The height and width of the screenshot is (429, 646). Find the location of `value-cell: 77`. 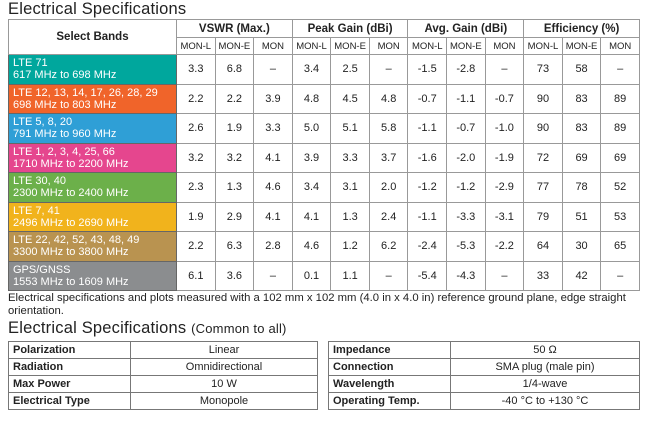

value-cell: 77 is located at coordinates (543, 187).